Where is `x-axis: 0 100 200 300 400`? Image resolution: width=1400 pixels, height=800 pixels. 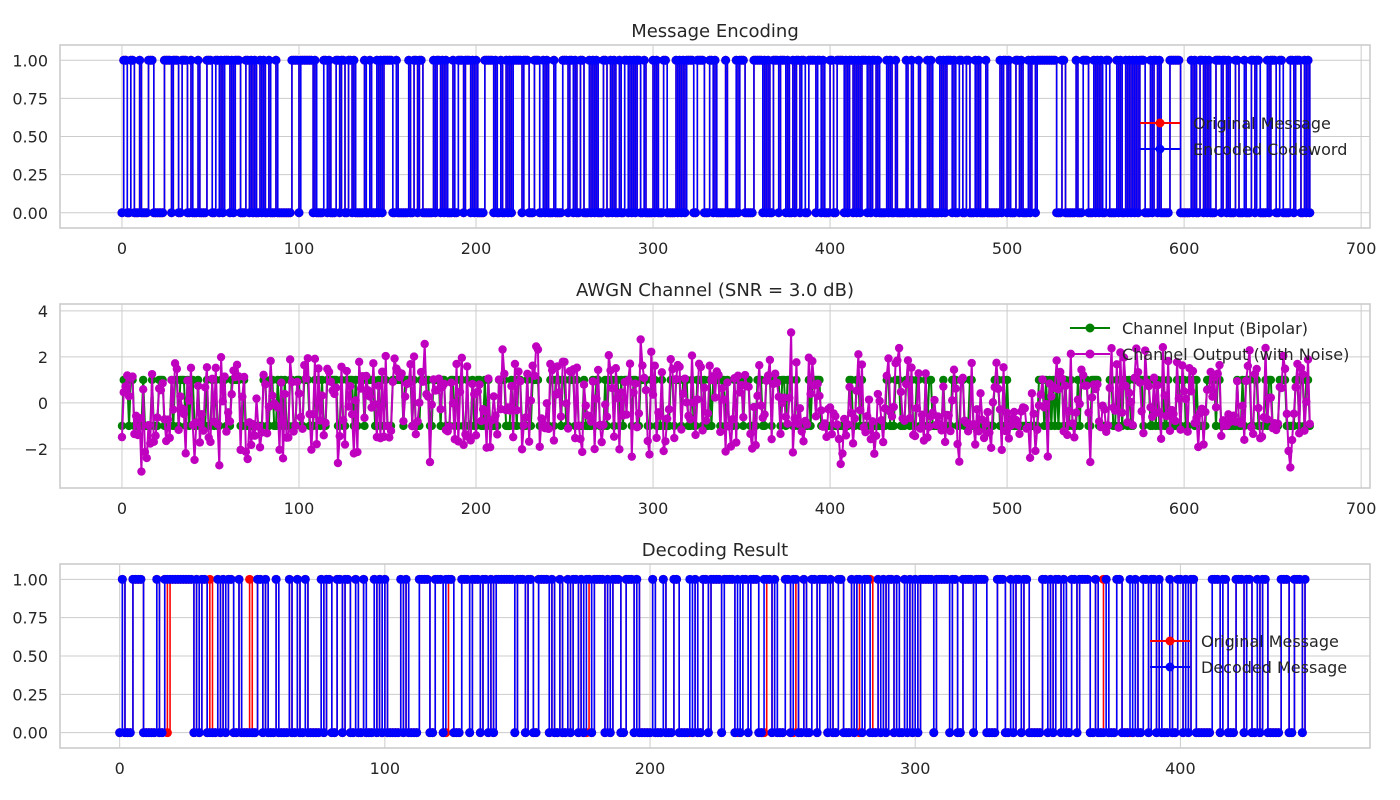 x-axis: 0 100 200 300 400 is located at coordinates (655, 768).